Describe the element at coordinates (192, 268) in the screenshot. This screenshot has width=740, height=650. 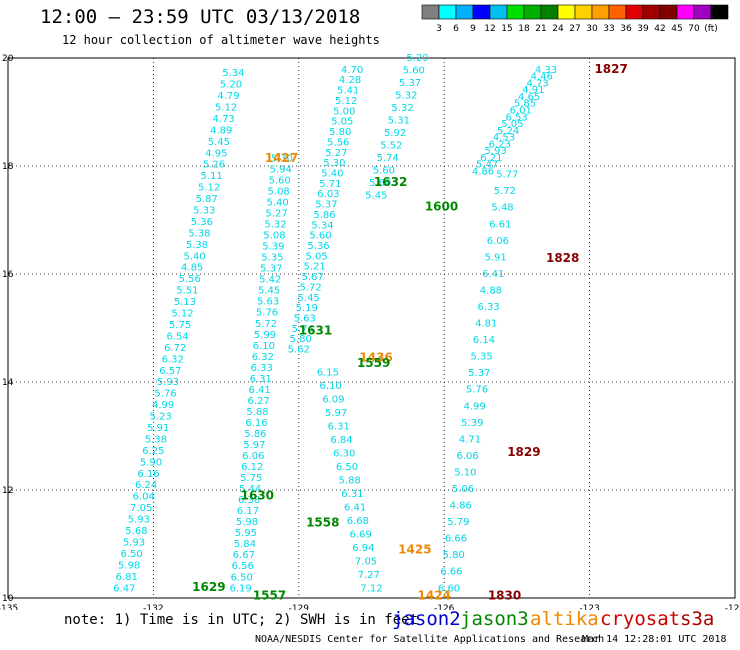
I see `wave-height-label: 4.85` at that location.